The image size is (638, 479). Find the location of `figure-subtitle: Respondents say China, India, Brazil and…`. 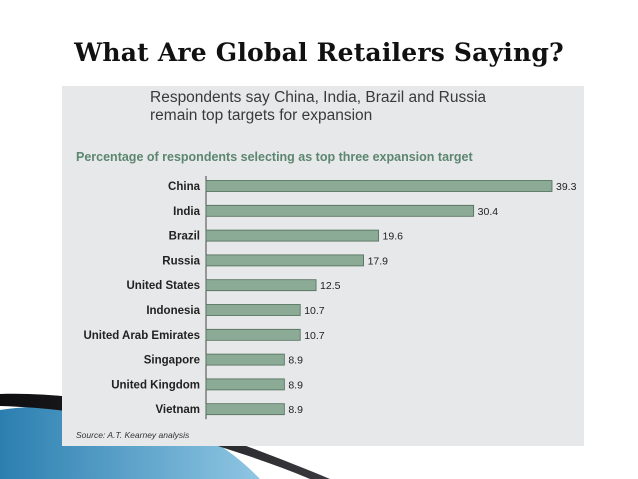

figure-subtitle: Respondents say China, India, Brazil and… is located at coordinates (360, 107).